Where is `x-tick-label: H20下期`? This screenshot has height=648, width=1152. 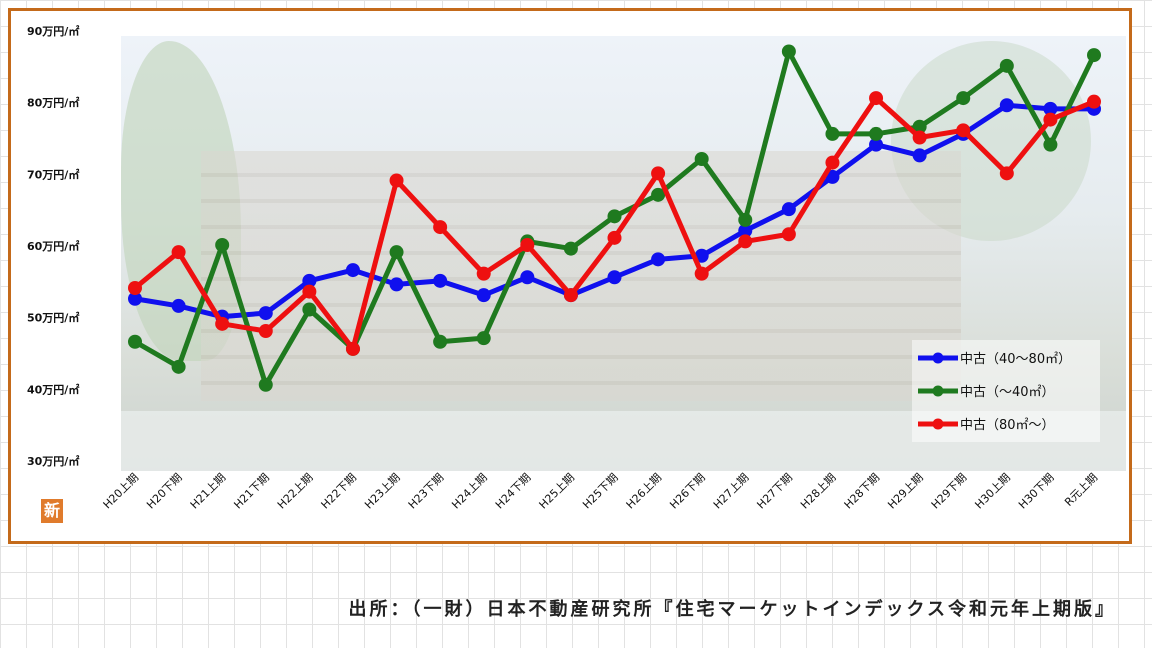 x-tick-label: H20下期 is located at coordinates (164, 491).